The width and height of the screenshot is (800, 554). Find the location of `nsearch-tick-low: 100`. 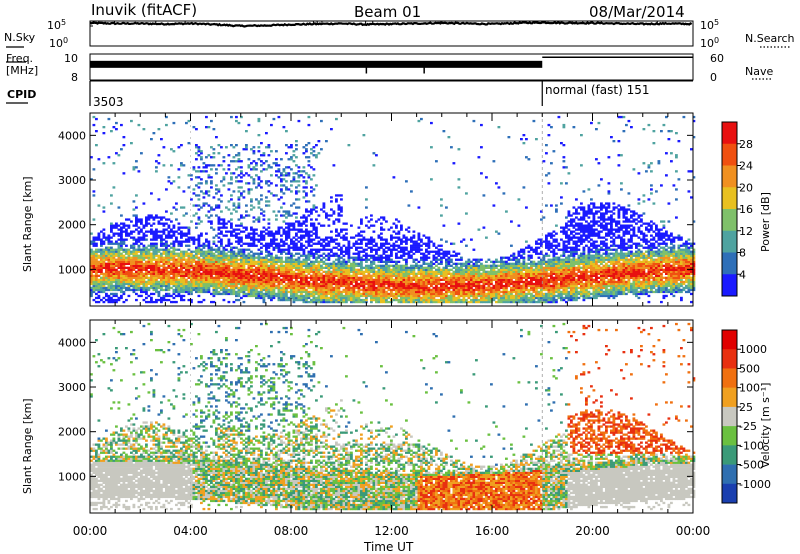

nsearch-tick-low: 100 is located at coordinates (709, 43).